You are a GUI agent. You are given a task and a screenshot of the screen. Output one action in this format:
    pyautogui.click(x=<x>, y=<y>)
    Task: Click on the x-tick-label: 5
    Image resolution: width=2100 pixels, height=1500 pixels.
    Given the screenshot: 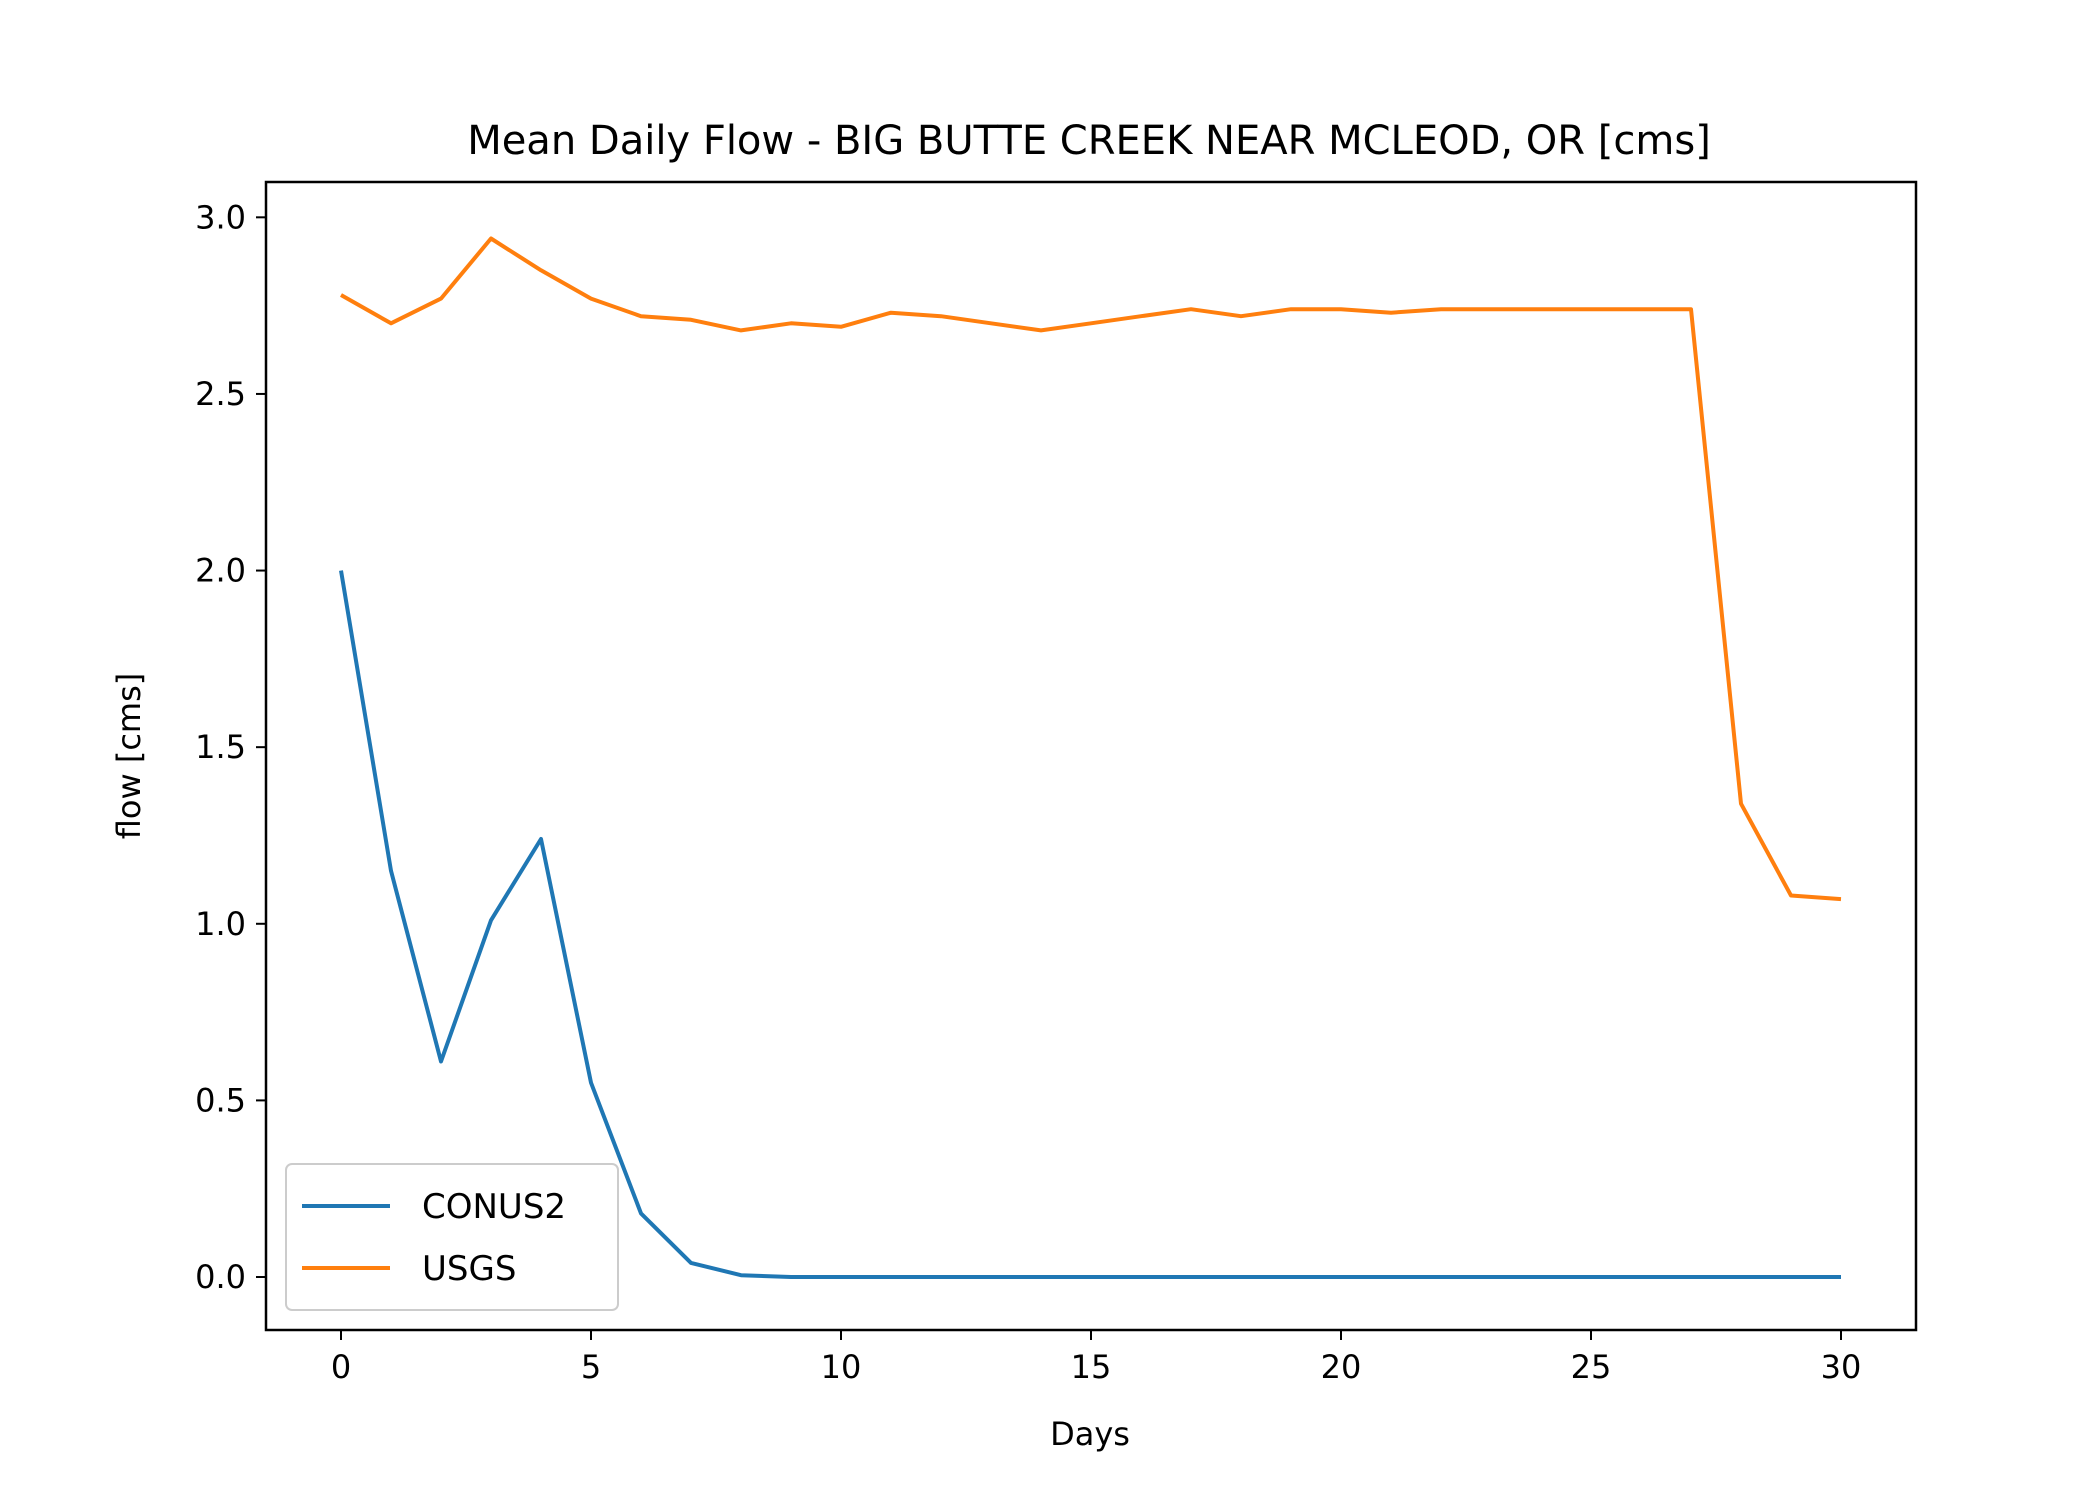 What is the action you would take?
    pyautogui.click(x=591, y=1367)
    